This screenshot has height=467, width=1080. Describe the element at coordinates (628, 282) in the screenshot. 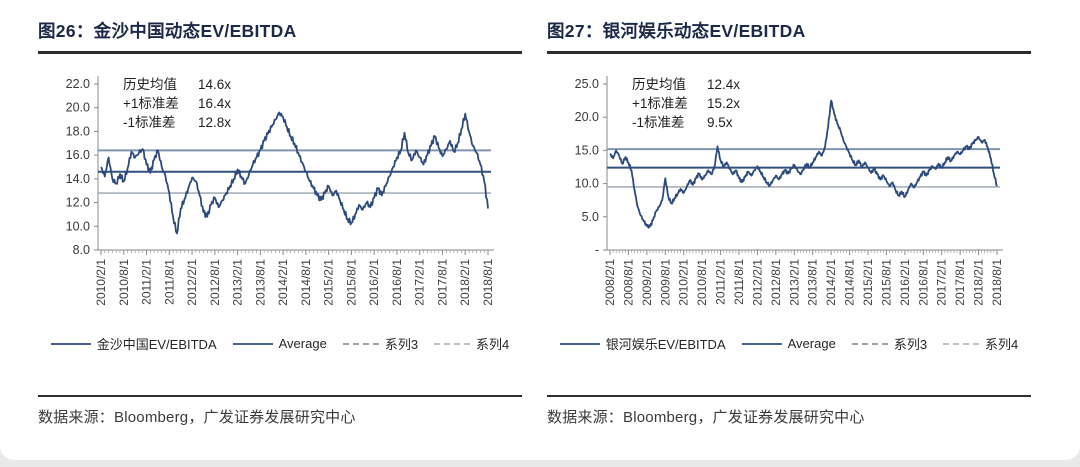

I see `x-tick-label: 2008/8/1` at that location.